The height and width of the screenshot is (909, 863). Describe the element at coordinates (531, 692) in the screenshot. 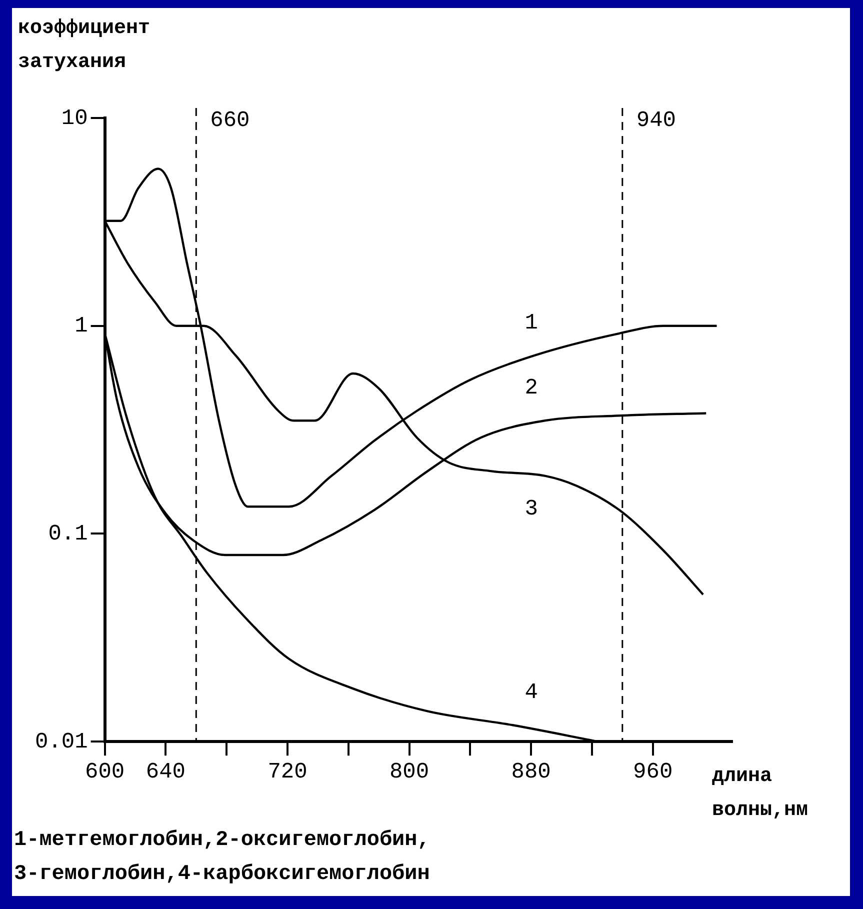

I see `series-label: 4` at that location.